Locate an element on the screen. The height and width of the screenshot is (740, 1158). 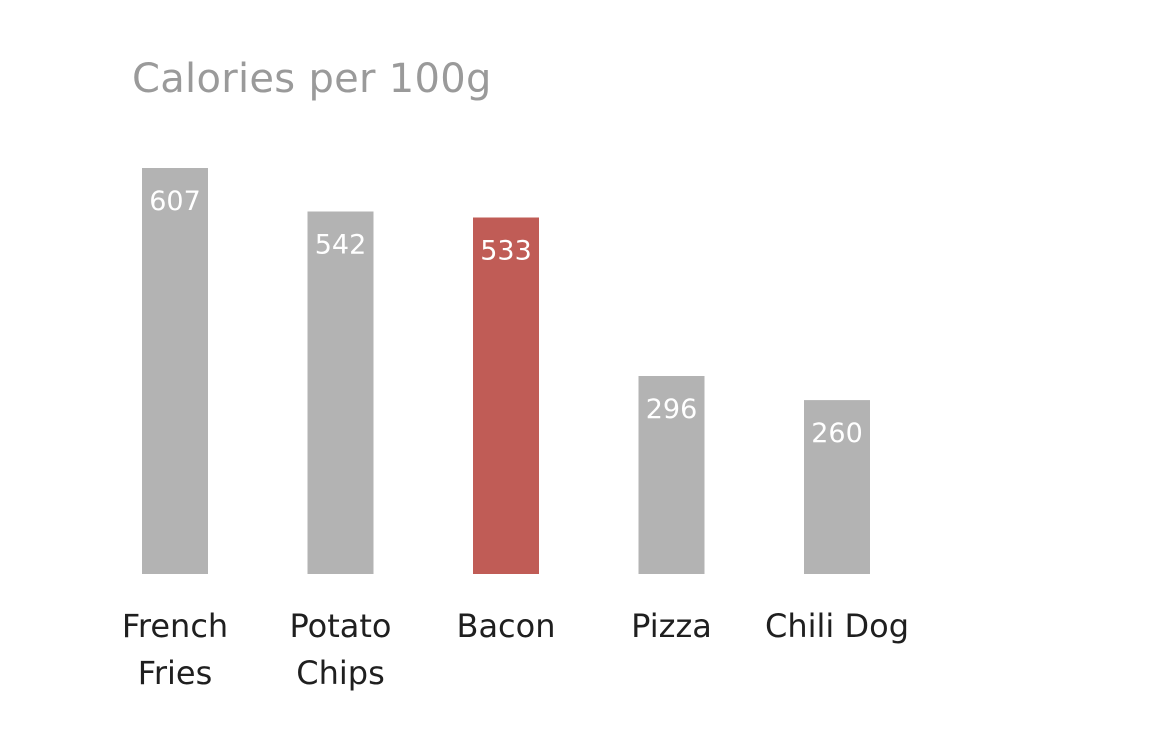
category-label-pizza: Pizza is located at coordinates (671, 626).